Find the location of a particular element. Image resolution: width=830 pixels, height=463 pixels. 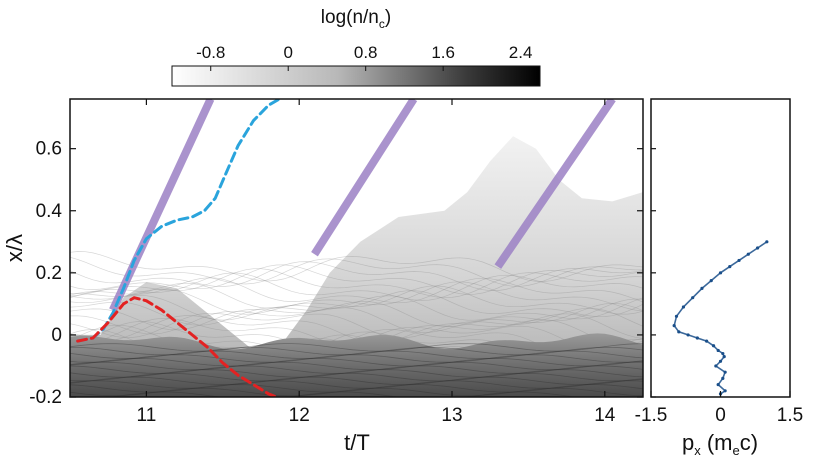

x-tick-label: 11 is located at coordinates (147, 415).